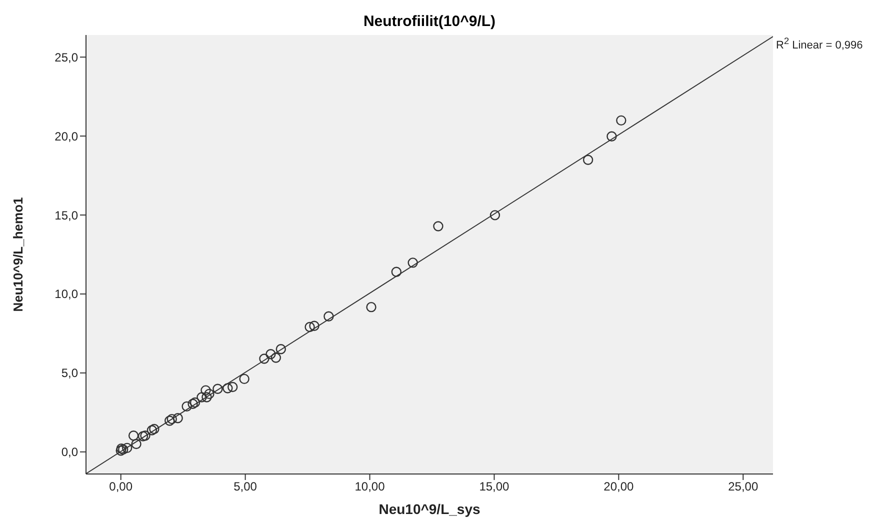 This screenshot has width=893, height=526. What do you see at coordinates (66, 136) in the screenshot?
I see `y-tick-label: 20,0` at bounding box center [66, 136].